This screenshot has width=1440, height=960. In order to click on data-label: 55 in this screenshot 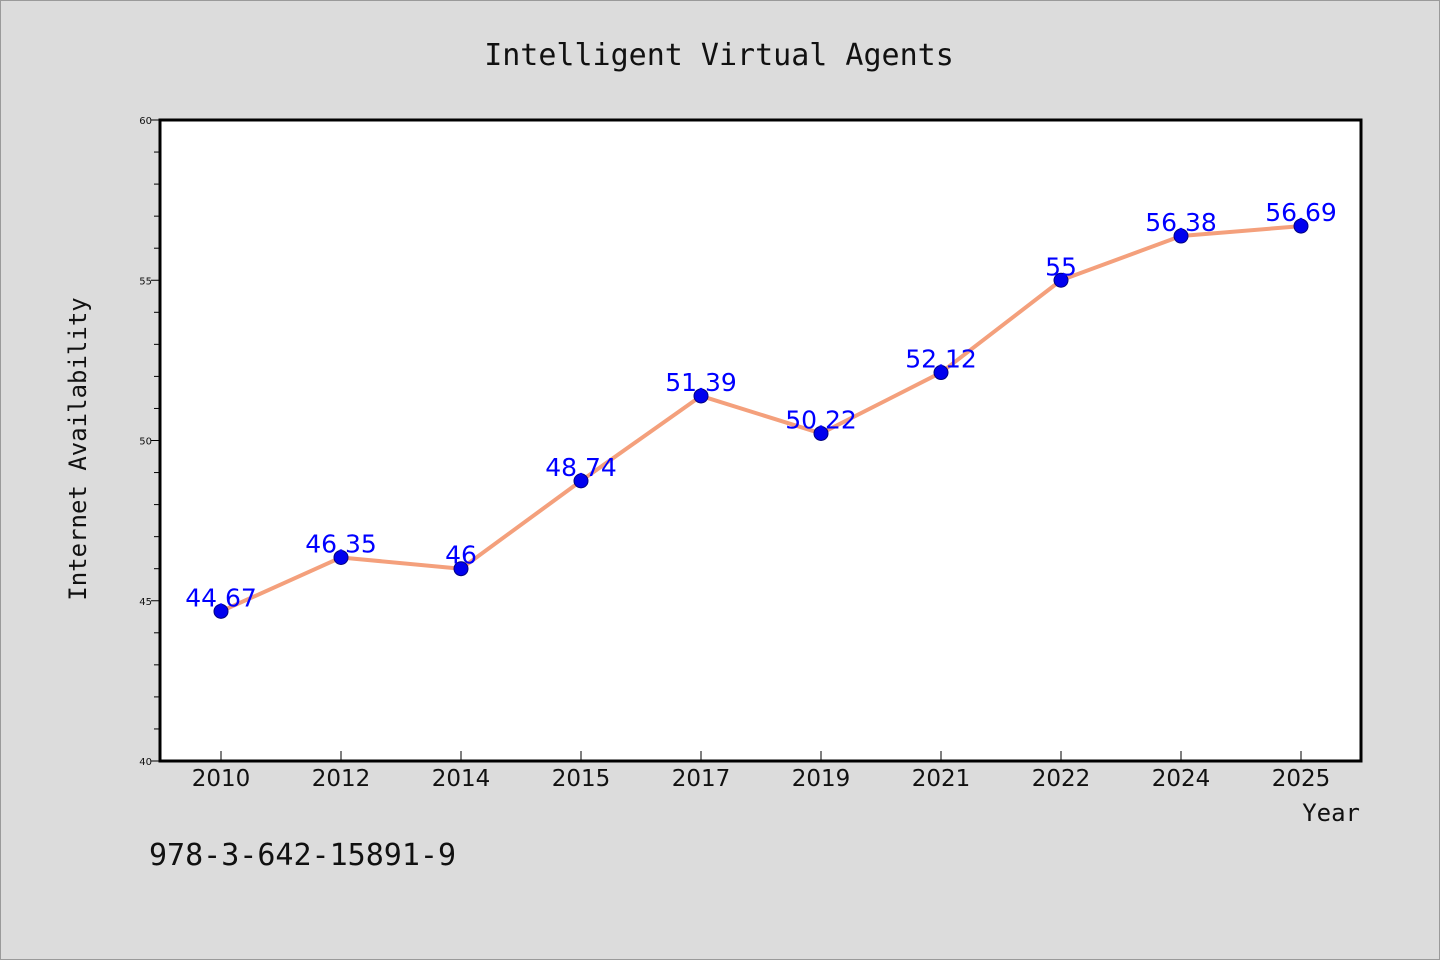, I will do `click(1061, 266)`.